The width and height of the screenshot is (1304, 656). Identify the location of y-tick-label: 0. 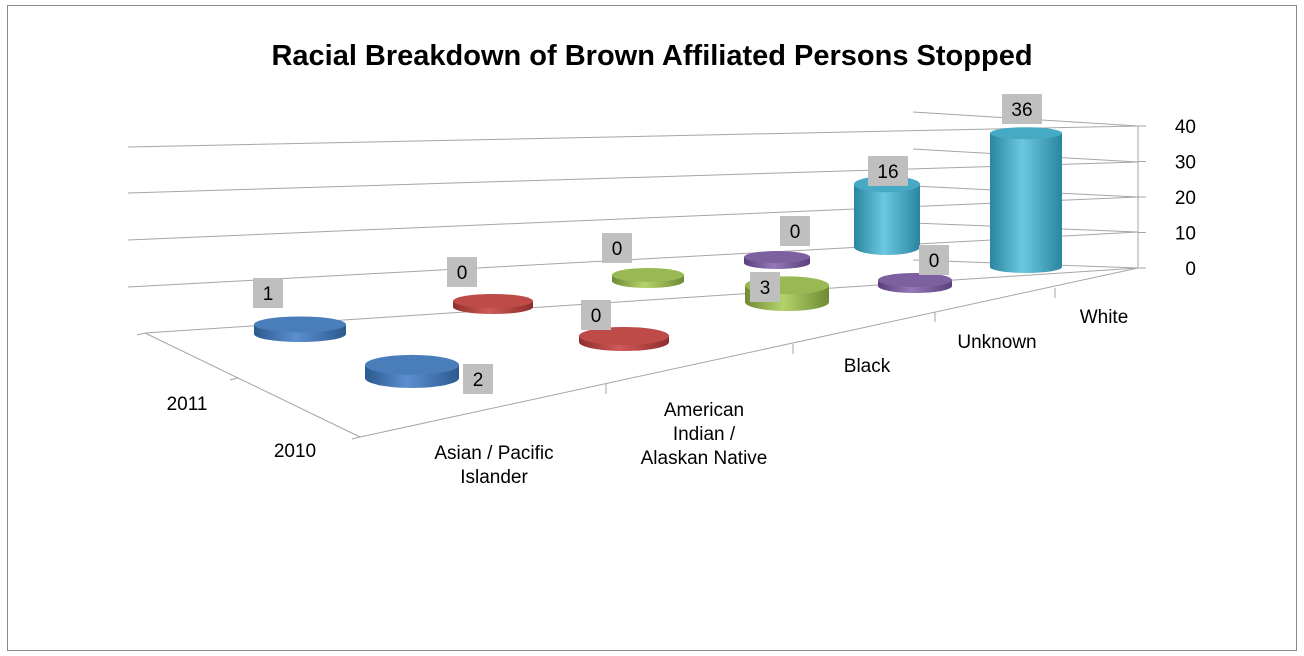
(1190, 269).